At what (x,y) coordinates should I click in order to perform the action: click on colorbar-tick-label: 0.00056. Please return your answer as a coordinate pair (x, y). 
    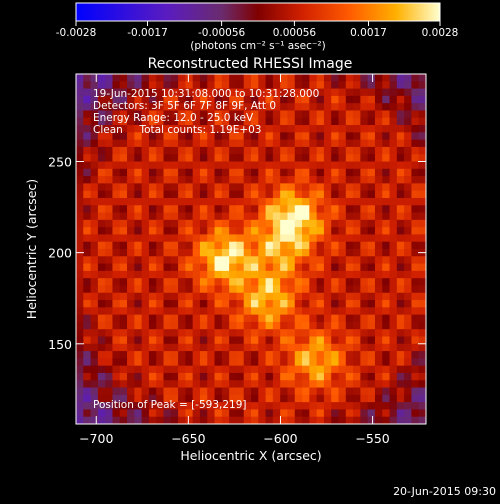
    Looking at the image, I should click on (295, 33).